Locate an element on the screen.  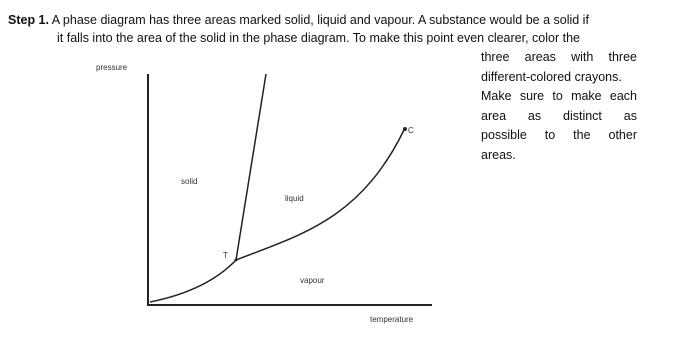
paragraph-line: possible to the other is located at coordinates (559, 135).